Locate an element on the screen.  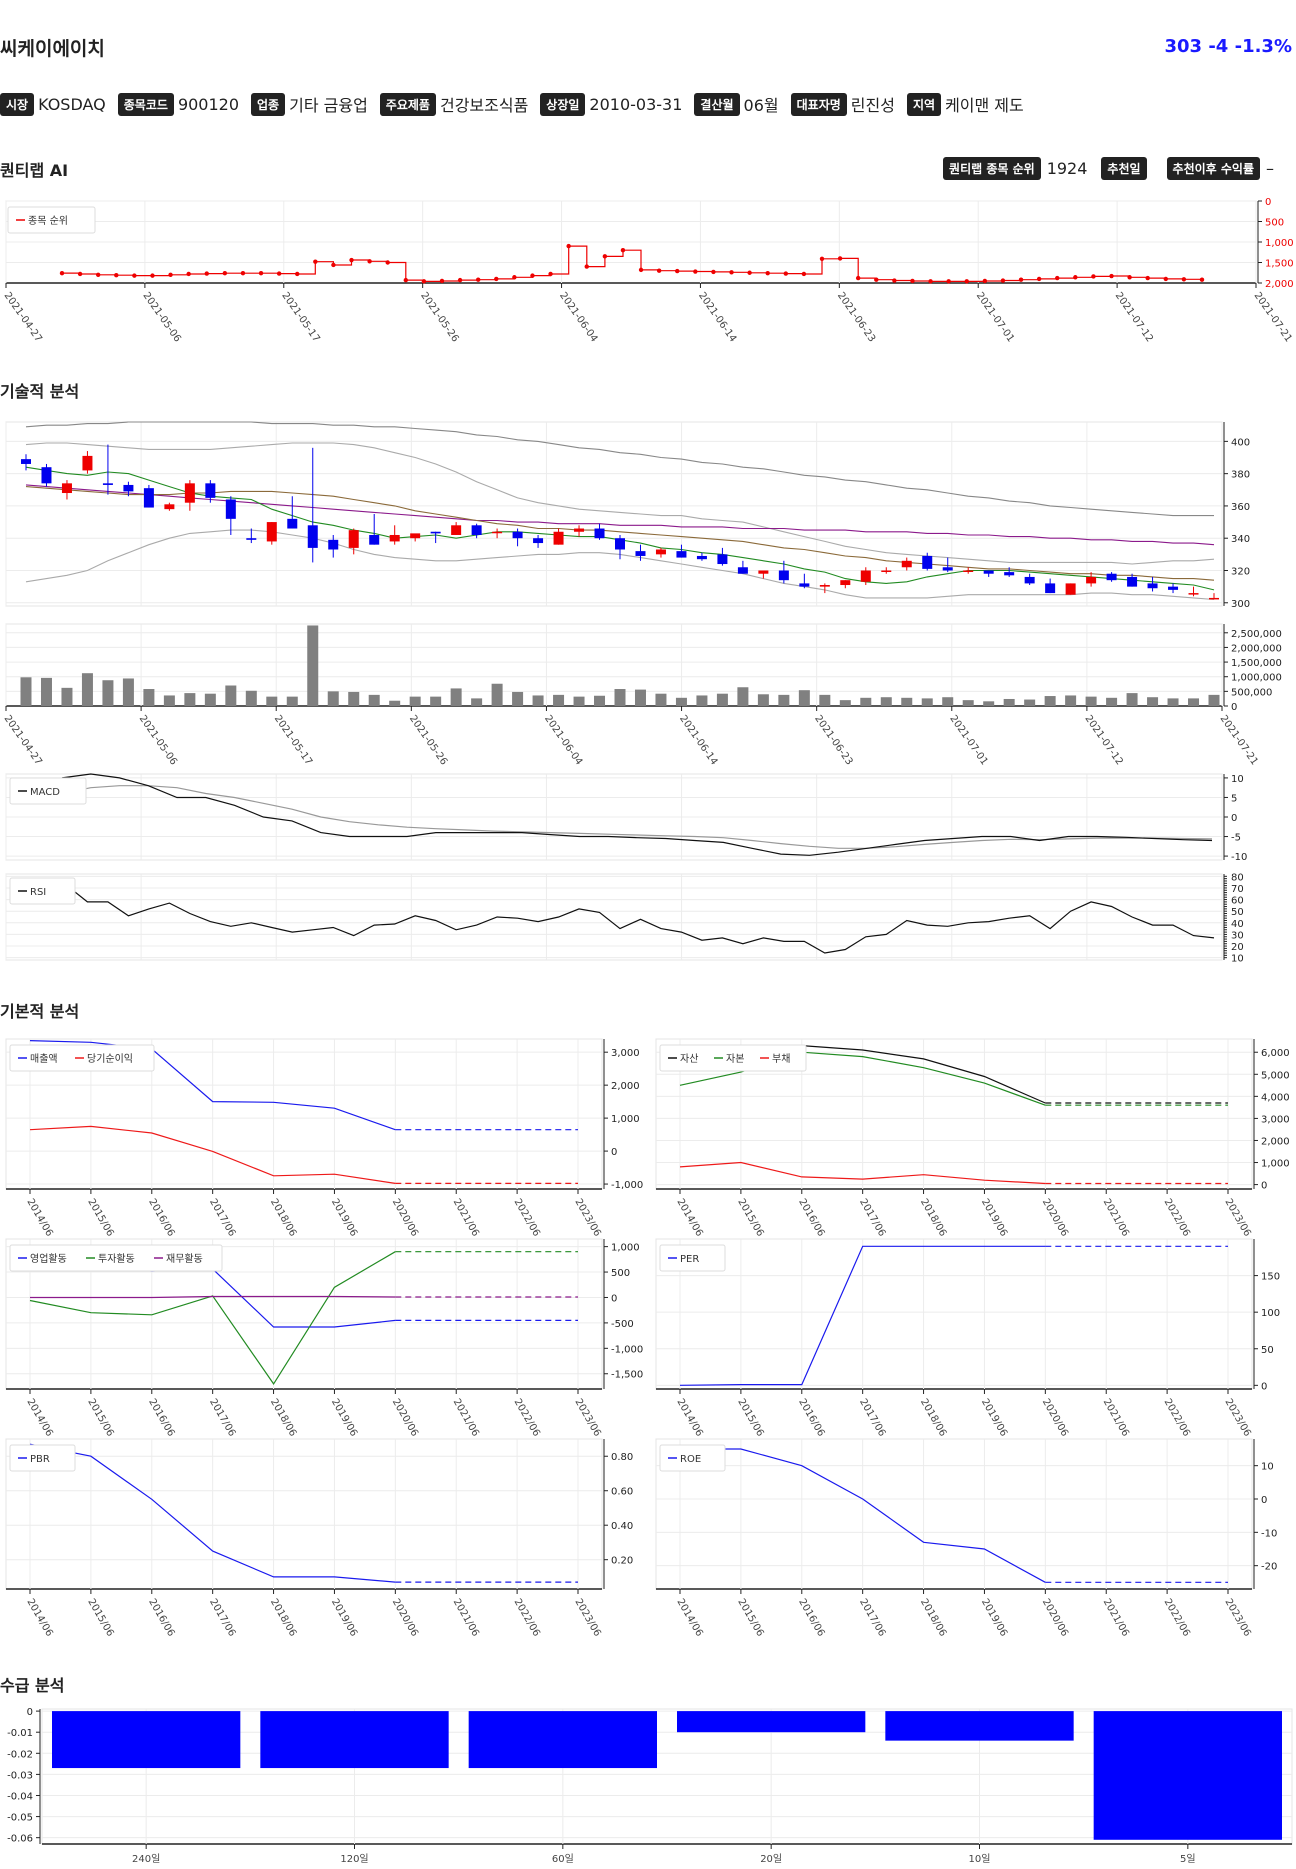
bollinger-upper-line is located at coordinates (620, 503).